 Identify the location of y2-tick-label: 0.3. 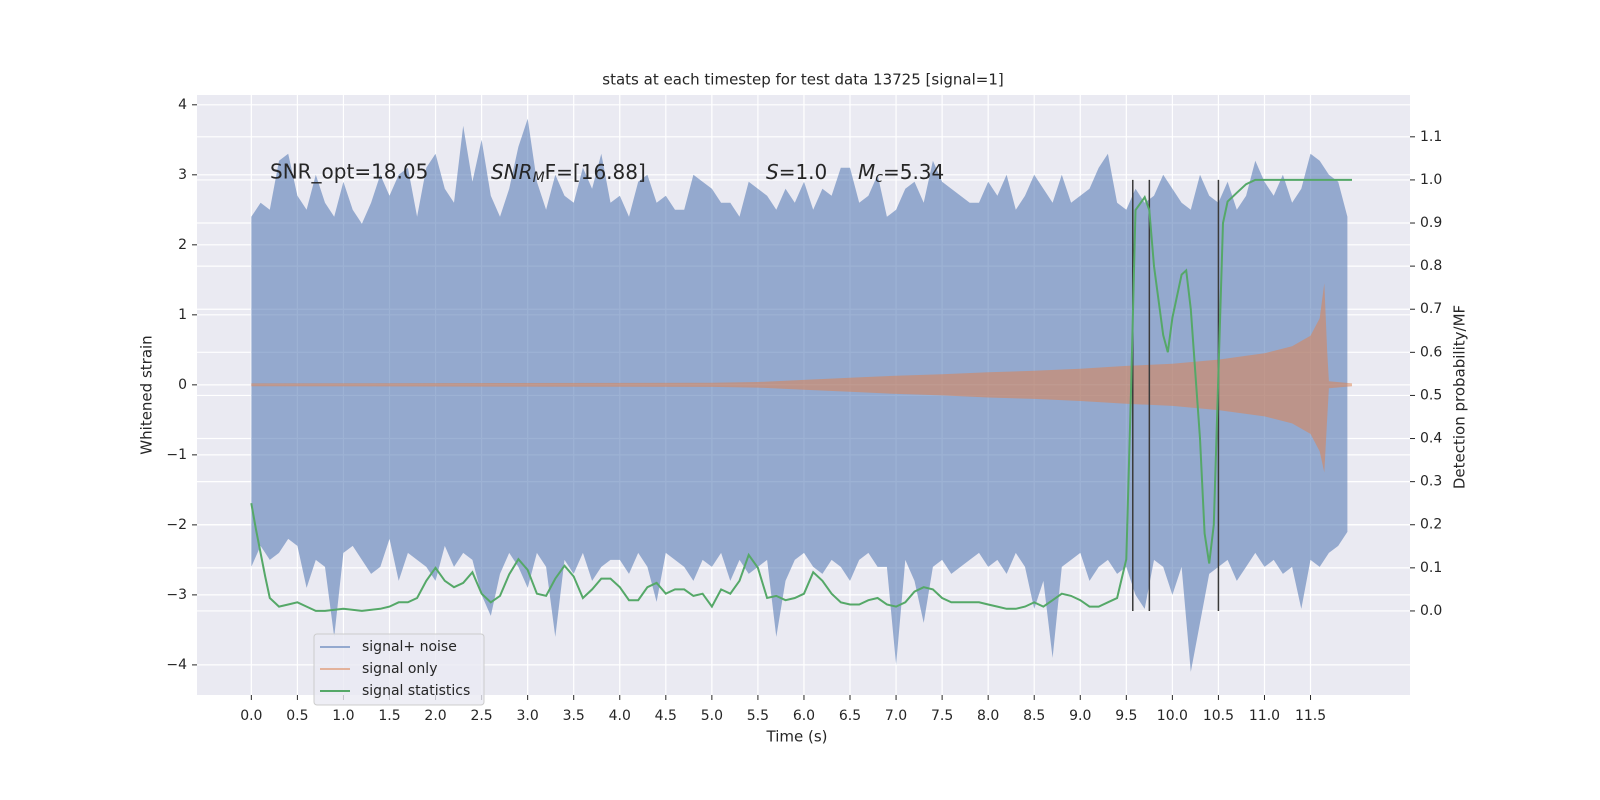
(1431, 482).